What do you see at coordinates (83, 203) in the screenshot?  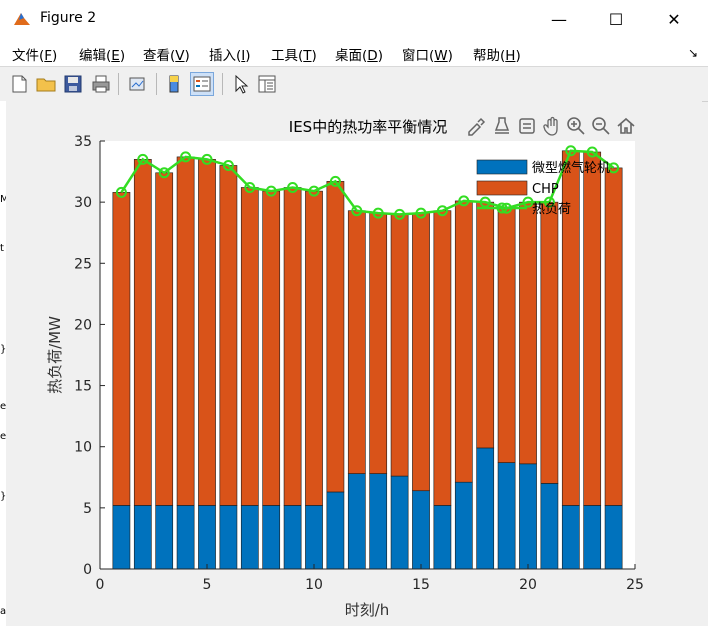 I see `y-tick-label: 30` at bounding box center [83, 203].